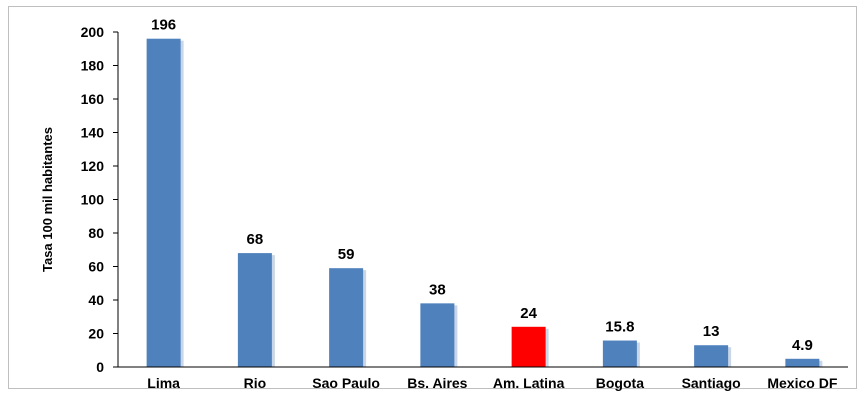 Image resolution: width=865 pixels, height=395 pixels. What do you see at coordinates (100, 367) in the screenshot?
I see `y-tick-label: 0` at bounding box center [100, 367].